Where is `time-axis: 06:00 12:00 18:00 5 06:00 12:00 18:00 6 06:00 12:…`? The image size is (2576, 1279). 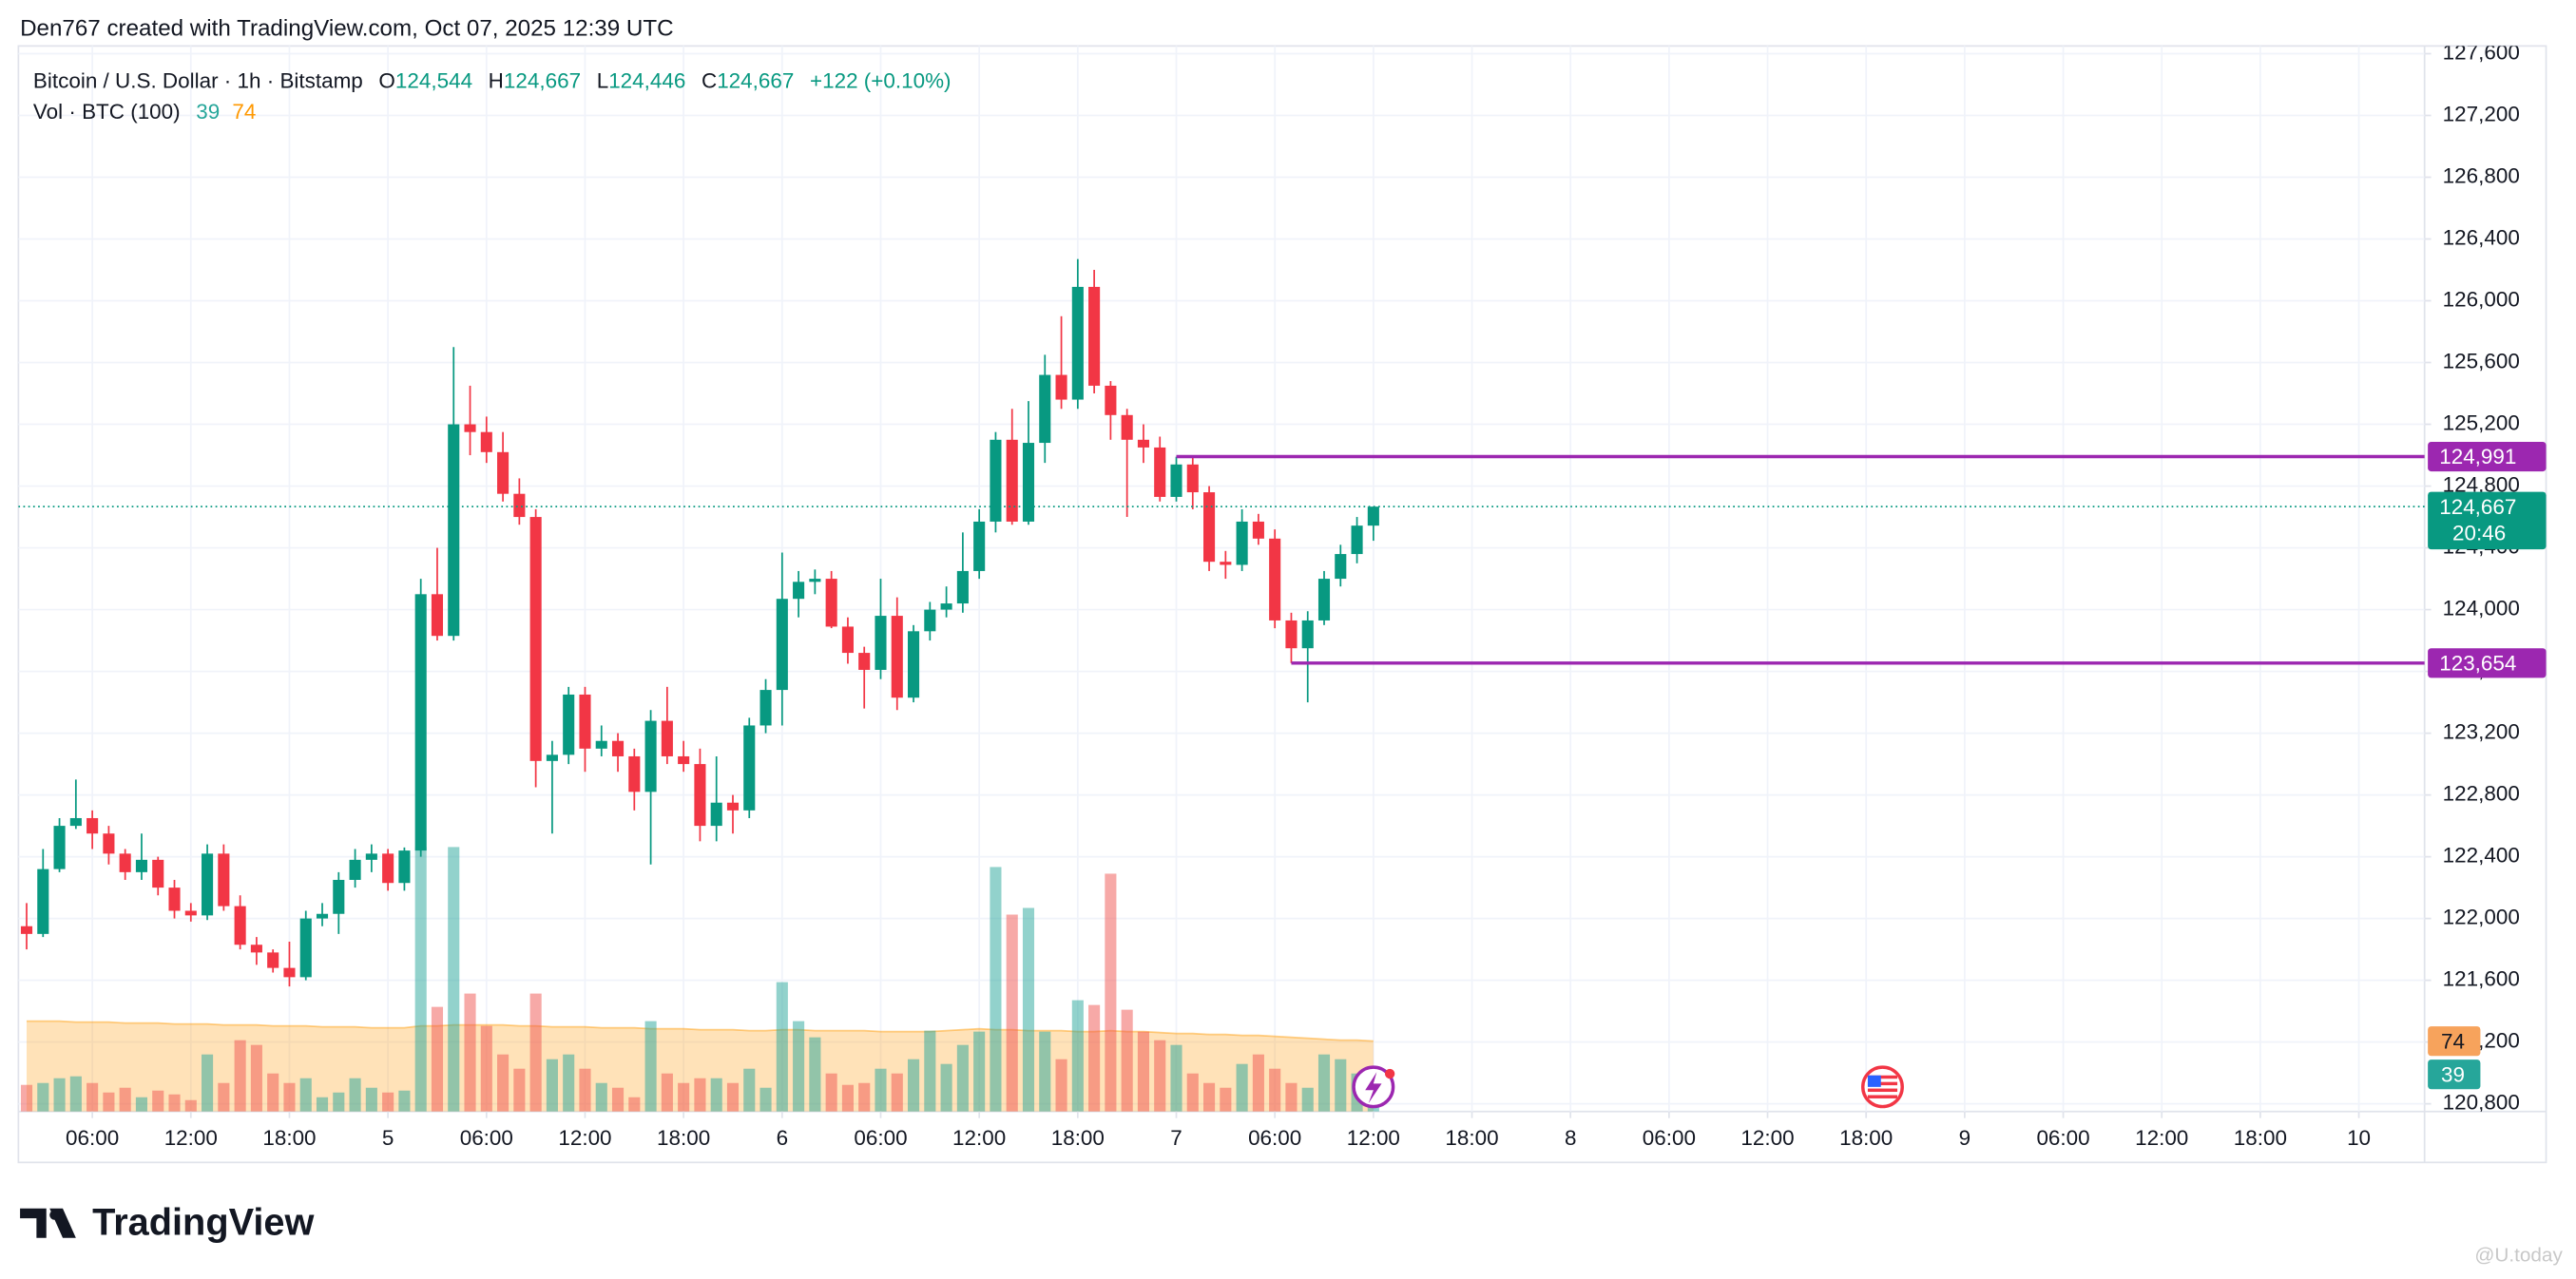 time-axis: 06:00 12:00 18:00 5 06:00 12:00 18:00 6 06:00 12:… is located at coordinates (1218, 1130).